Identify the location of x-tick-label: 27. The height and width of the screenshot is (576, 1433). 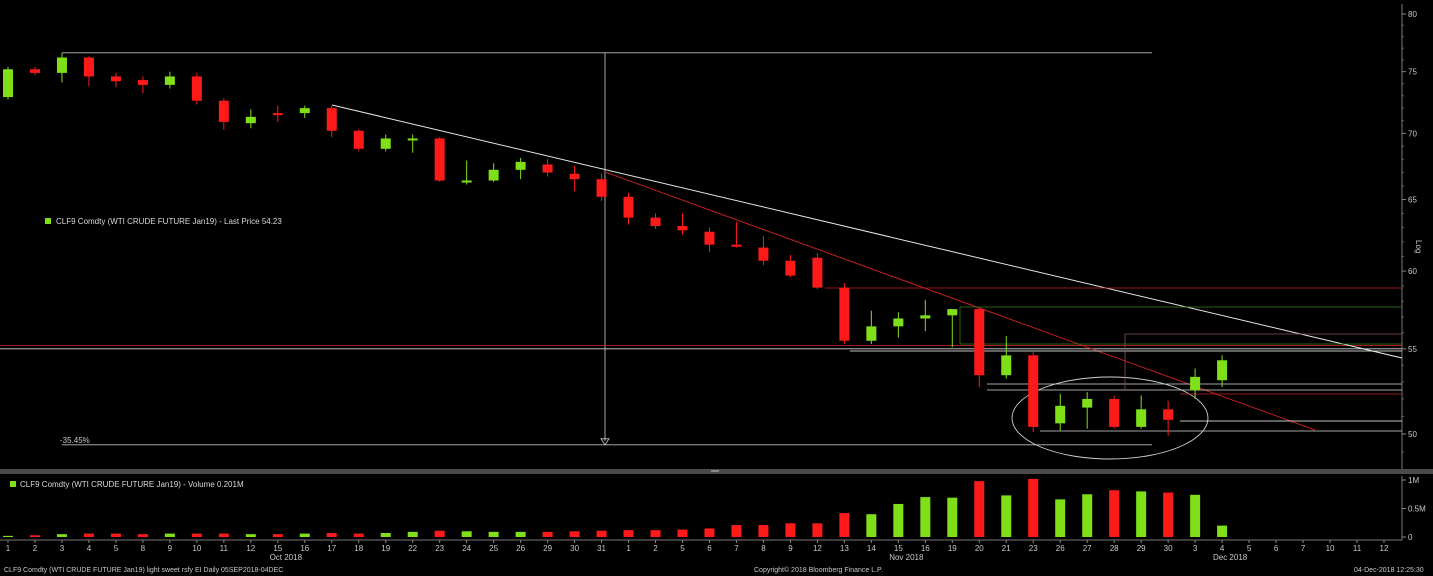
(1087, 548).